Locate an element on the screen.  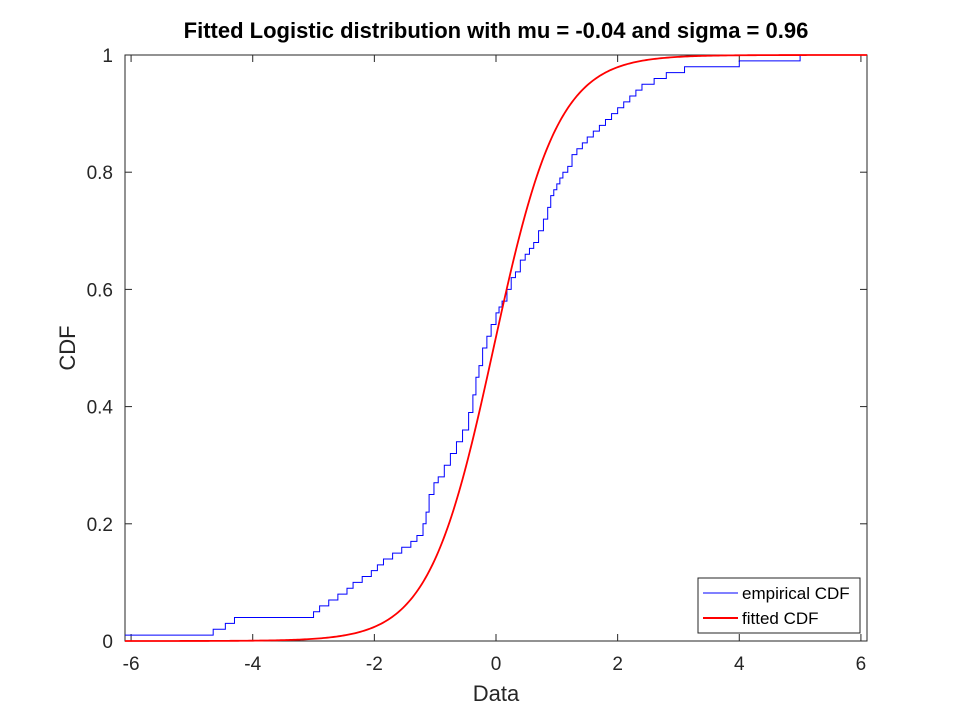
x-tick-label: -2 is located at coordinates (374, 664).